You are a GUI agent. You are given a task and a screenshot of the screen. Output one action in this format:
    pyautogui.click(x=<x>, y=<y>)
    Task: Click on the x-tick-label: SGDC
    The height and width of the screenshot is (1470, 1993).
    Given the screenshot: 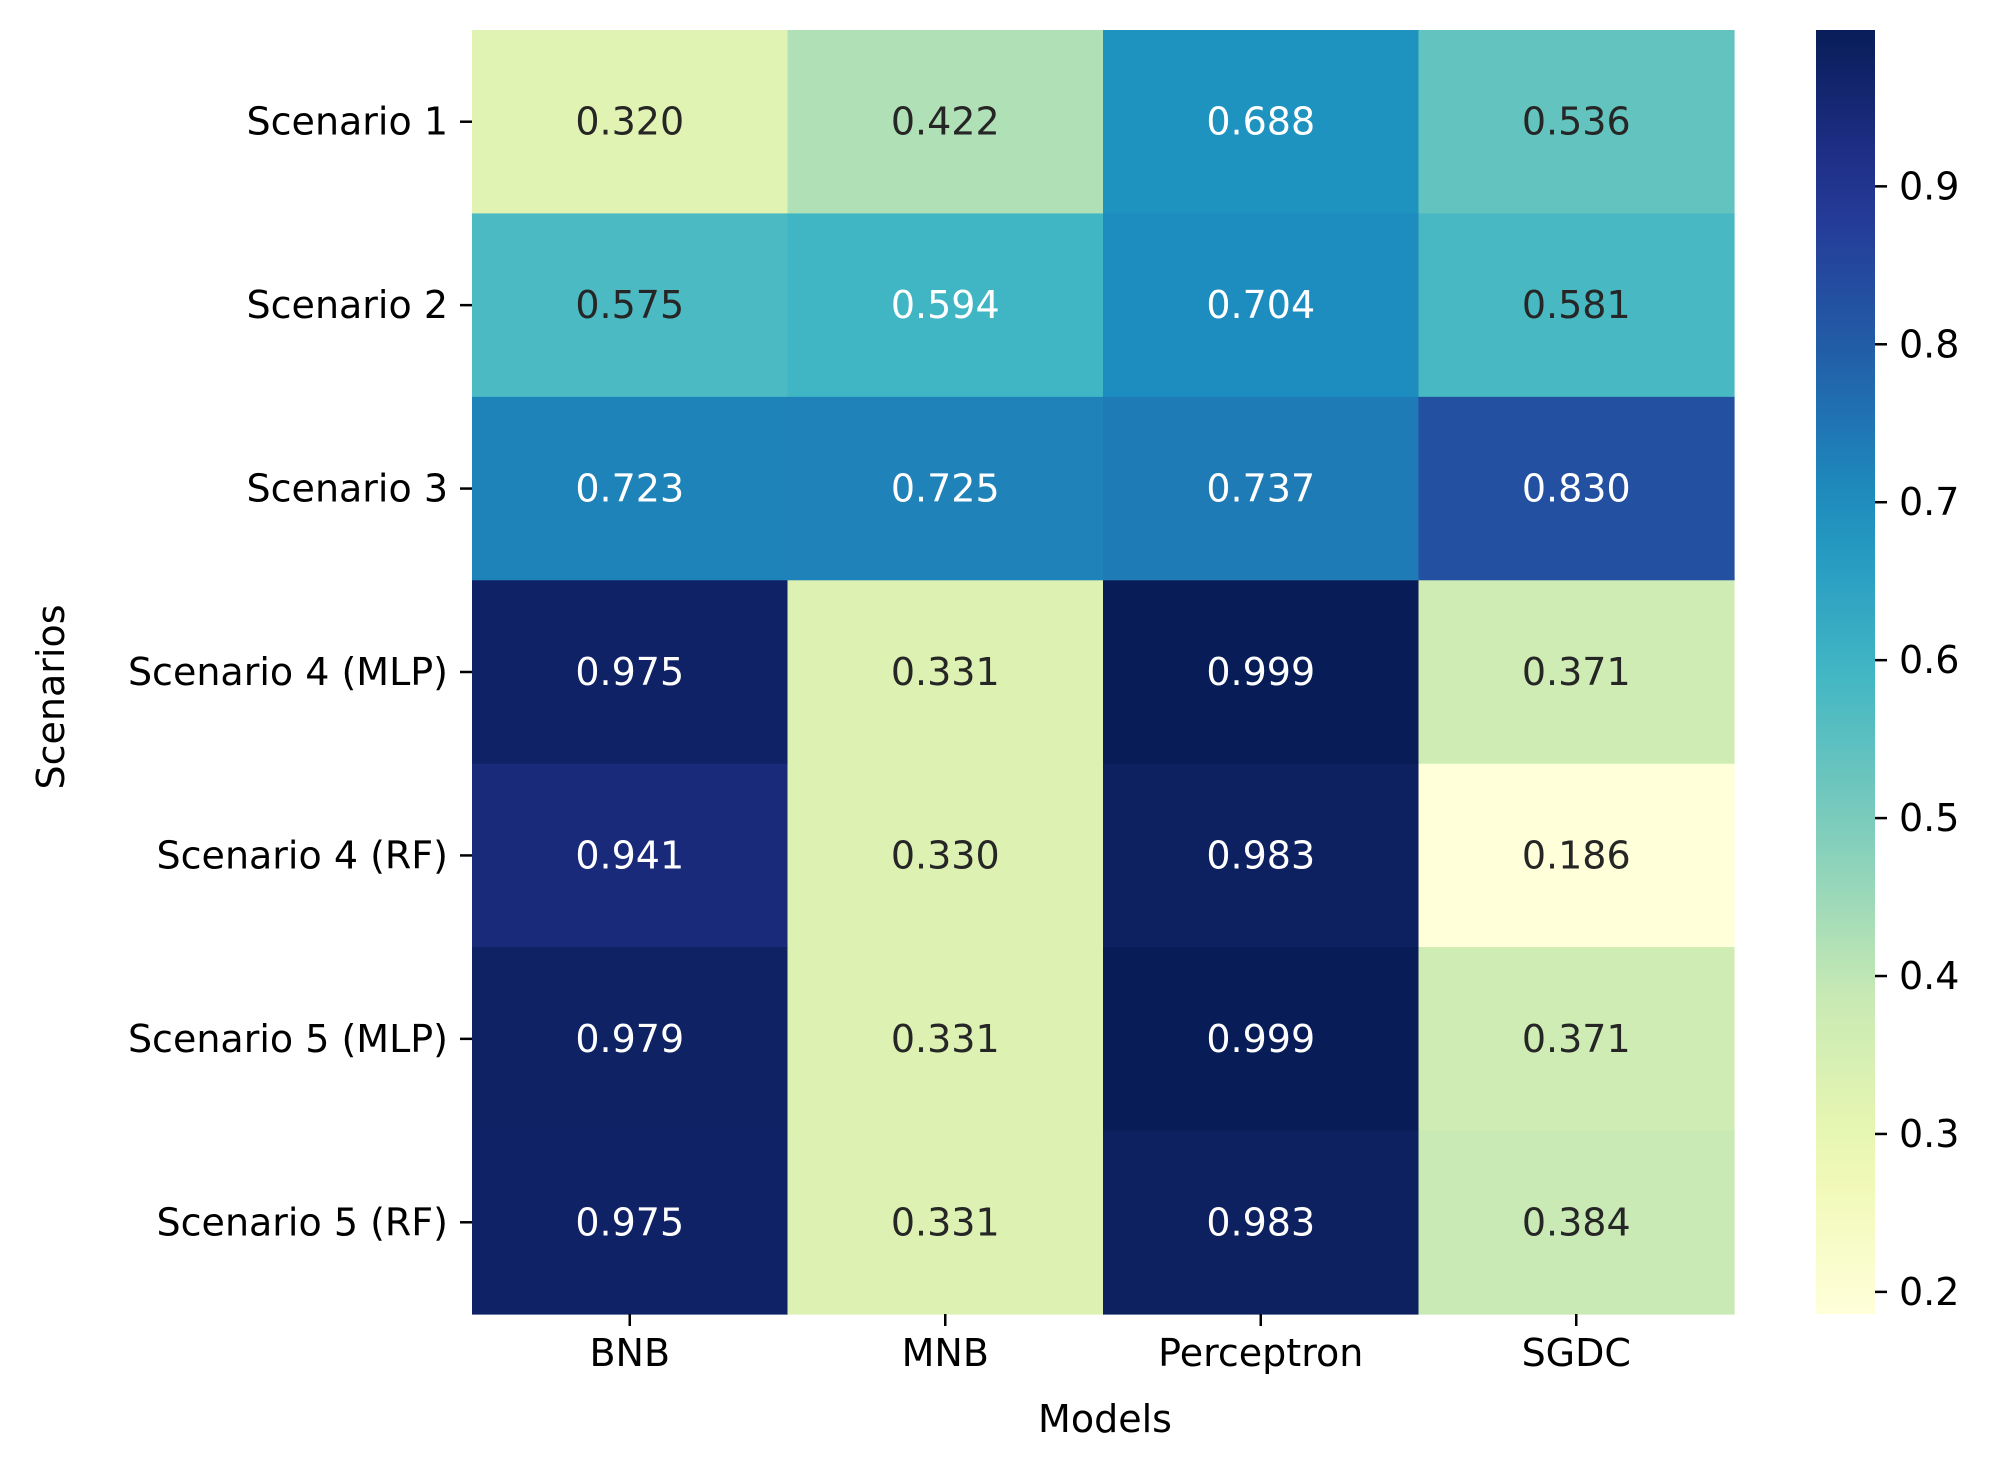 What is the action you would take?
    pyautogui.click(x=1576, y=1353)
    